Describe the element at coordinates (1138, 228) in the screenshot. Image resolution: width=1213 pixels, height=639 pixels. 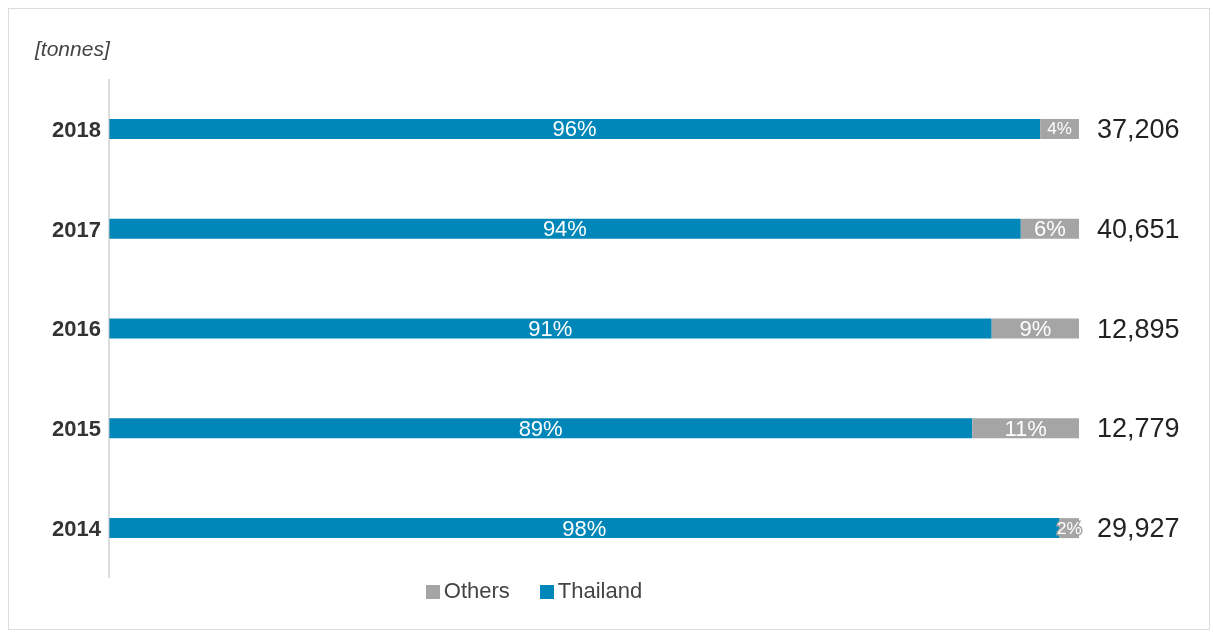
I see `text: 40,651` at that location.